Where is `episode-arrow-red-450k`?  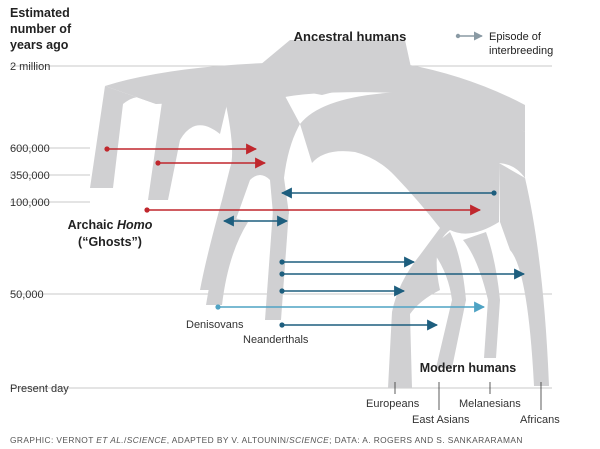 episode-arrow-red-450k is located at coordinates (211, 163).